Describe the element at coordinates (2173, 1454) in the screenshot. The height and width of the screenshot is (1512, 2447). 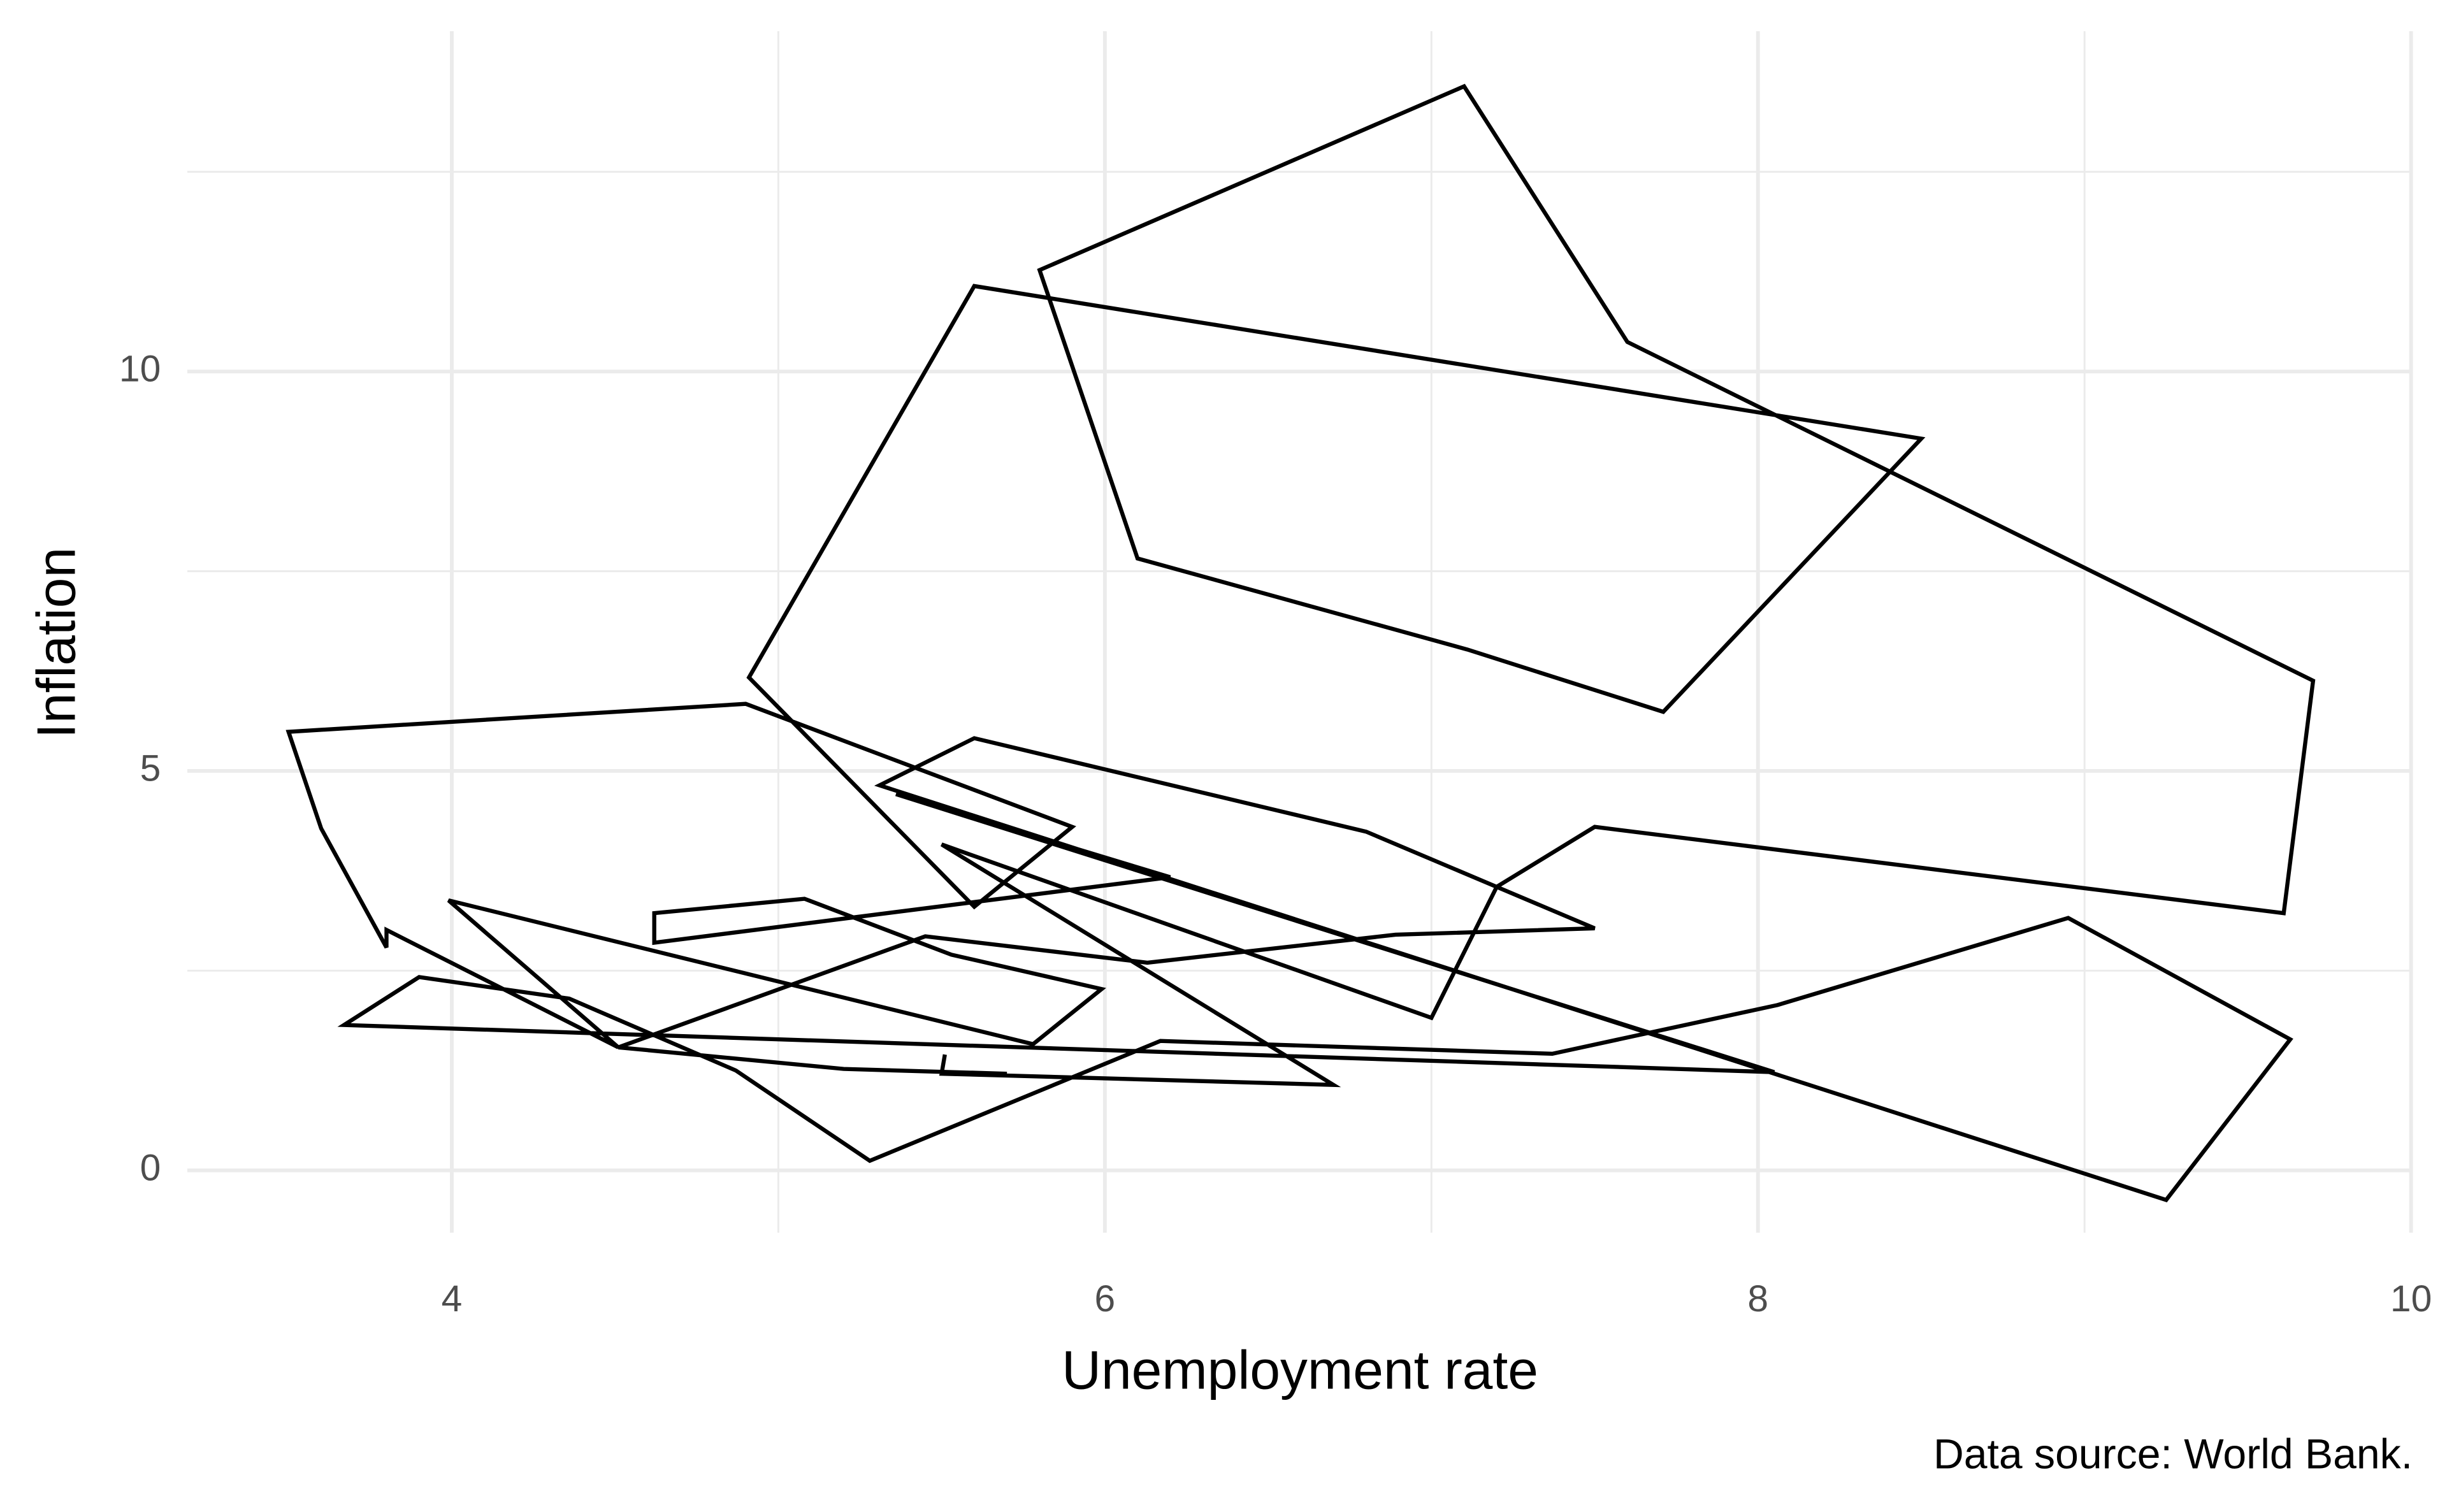
I see `caption: Data source: World Bank.` at that location.